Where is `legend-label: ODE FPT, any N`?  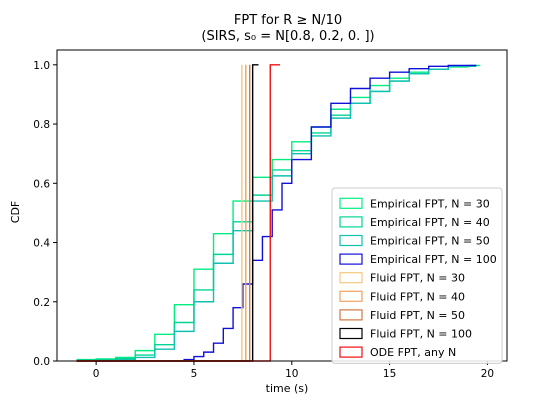
legend-label: ODE FPT, any N is located at coordinates (413, 352).